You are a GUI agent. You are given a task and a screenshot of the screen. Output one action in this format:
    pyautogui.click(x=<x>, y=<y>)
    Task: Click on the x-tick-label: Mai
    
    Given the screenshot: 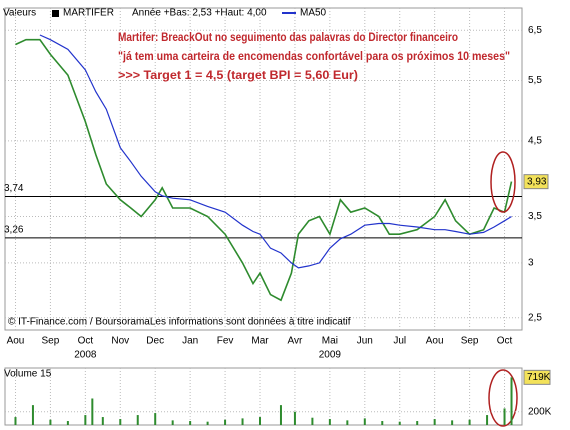 What is the action you would take?
    pyautogui.click(x=330, y=341)
    